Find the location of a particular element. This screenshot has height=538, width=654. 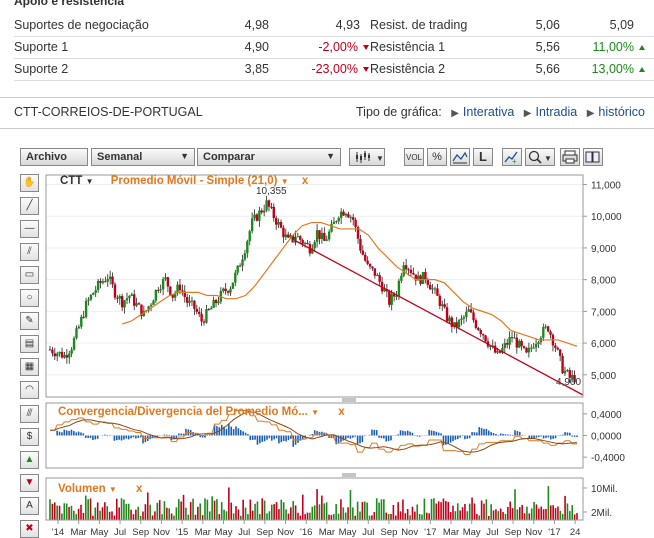

hand-tool-icon: ✋ is located at coordinates (29, 183).